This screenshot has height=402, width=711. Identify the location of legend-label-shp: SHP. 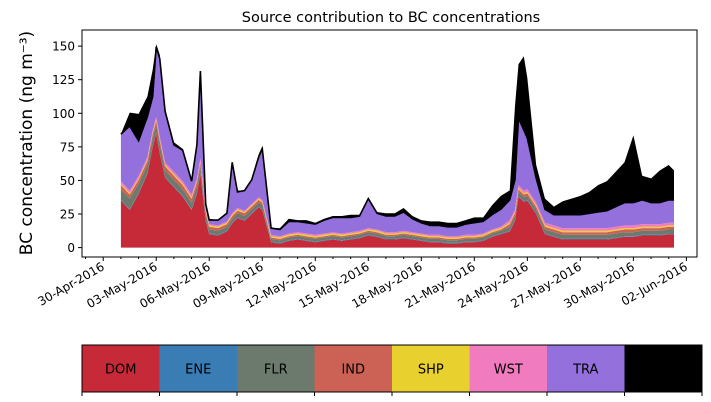
(431, 370).